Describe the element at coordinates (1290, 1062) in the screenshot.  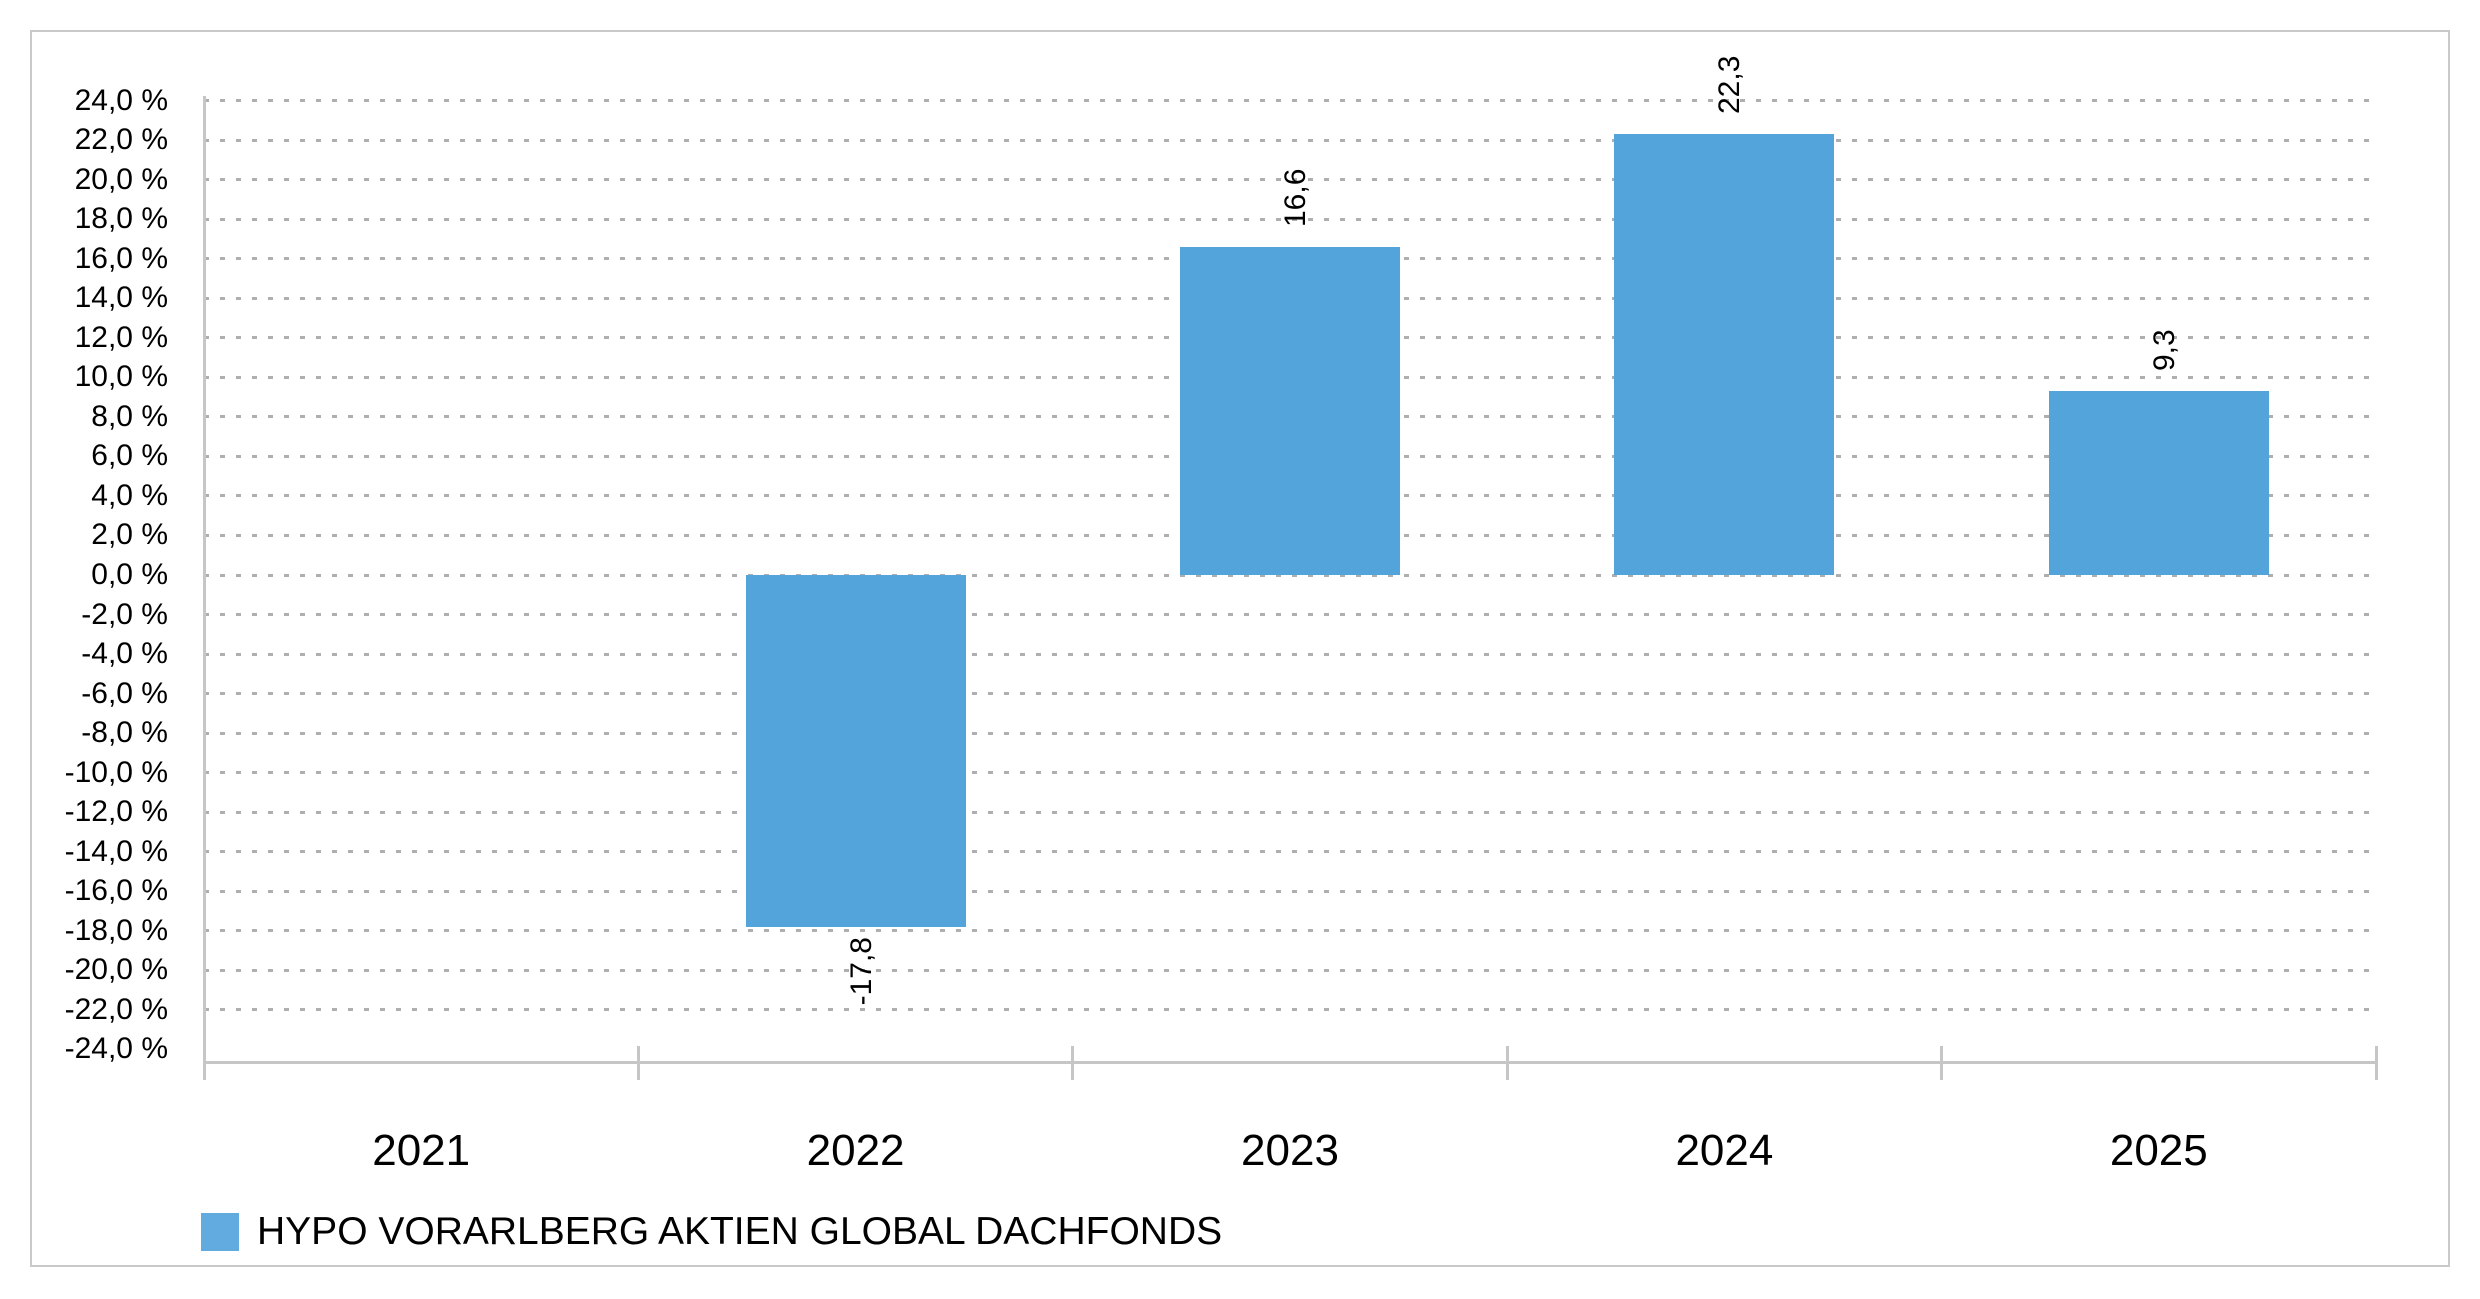
I see `x-axis-line` at that location.